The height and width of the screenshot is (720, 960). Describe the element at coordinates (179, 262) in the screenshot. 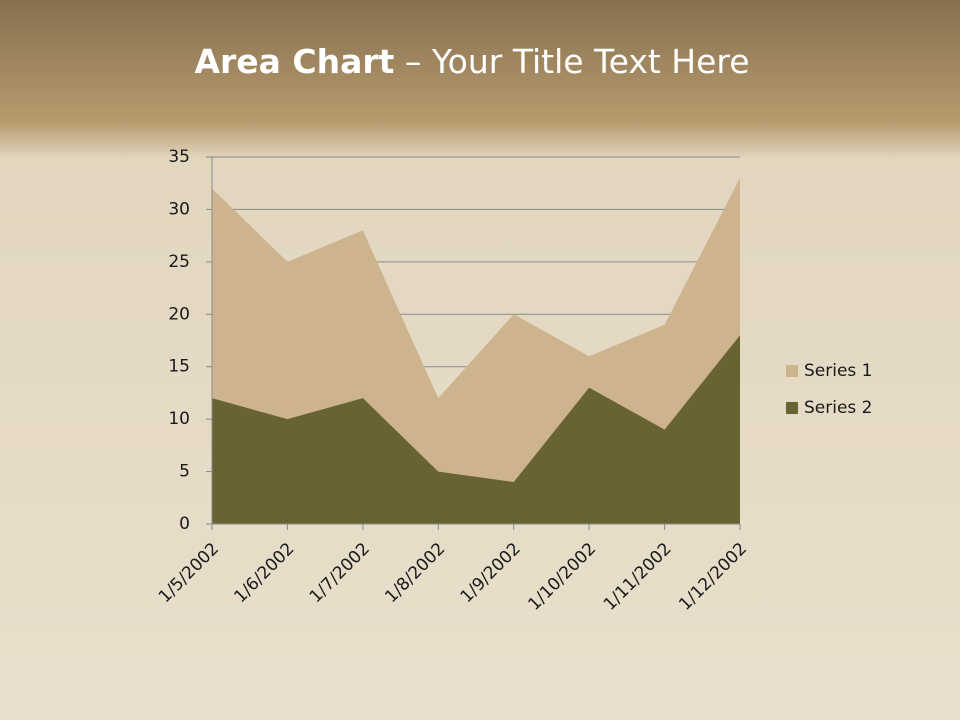

I see `y-tick-label: 25` at that location.